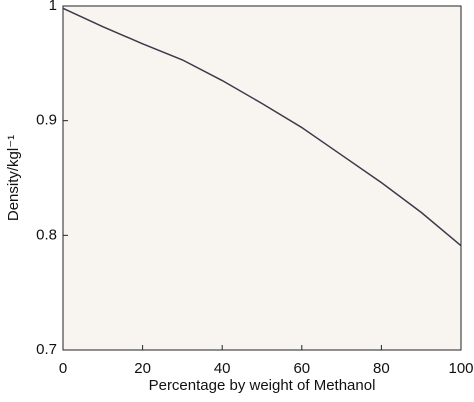 This screenshot has height=402, width=474. What do you see at coordinates (142, 368) in the screenshot?
I see `x-tick-label: 20` at bounding box center [142, 368].